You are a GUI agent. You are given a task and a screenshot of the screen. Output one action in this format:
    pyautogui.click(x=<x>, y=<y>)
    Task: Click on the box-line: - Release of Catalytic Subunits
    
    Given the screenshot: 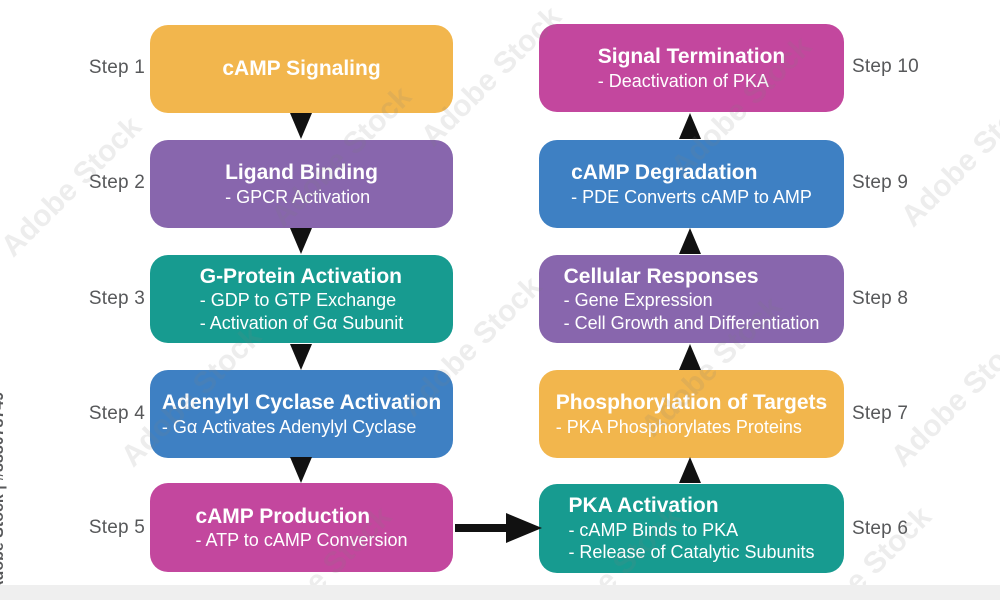 What is the action you would take?
    pyautogui.click(x=691, y=552)
    